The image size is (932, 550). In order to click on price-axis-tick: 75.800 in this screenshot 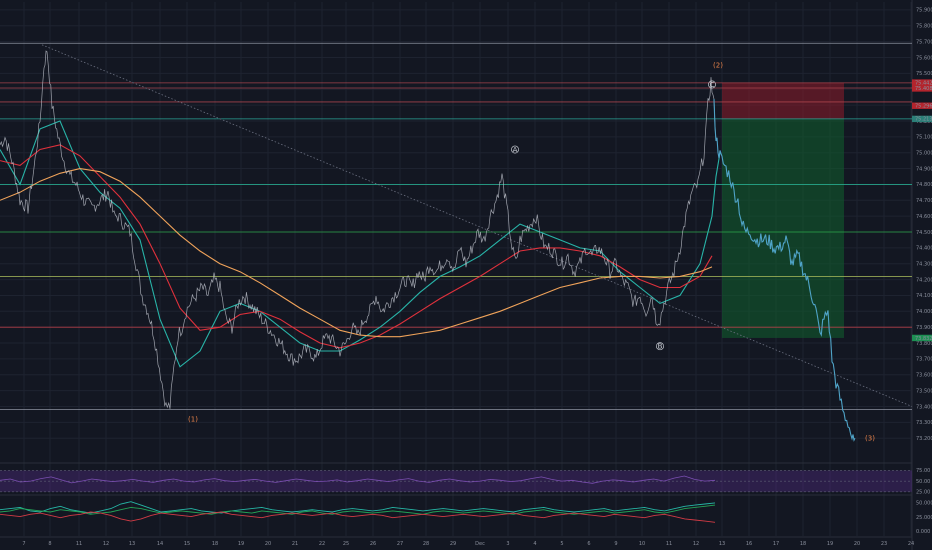, I will do `click(924, 27)`.